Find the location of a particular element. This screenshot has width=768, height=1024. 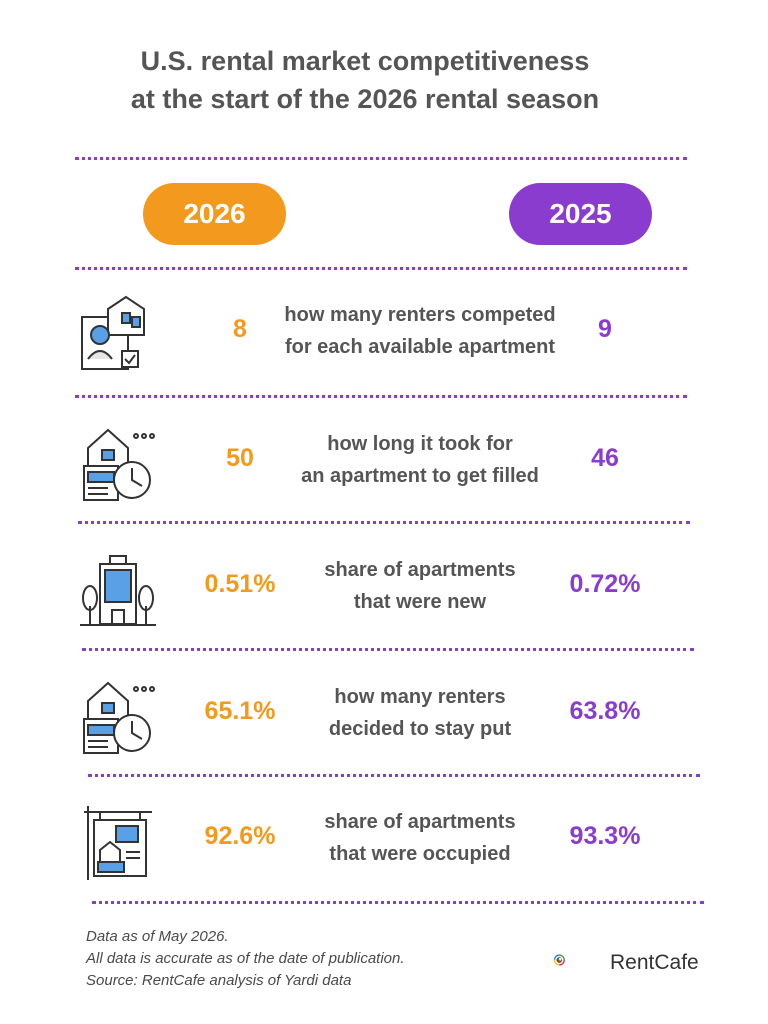

title-line-2: at the start of the 2026 rental season is located at coordinates (365, 99).